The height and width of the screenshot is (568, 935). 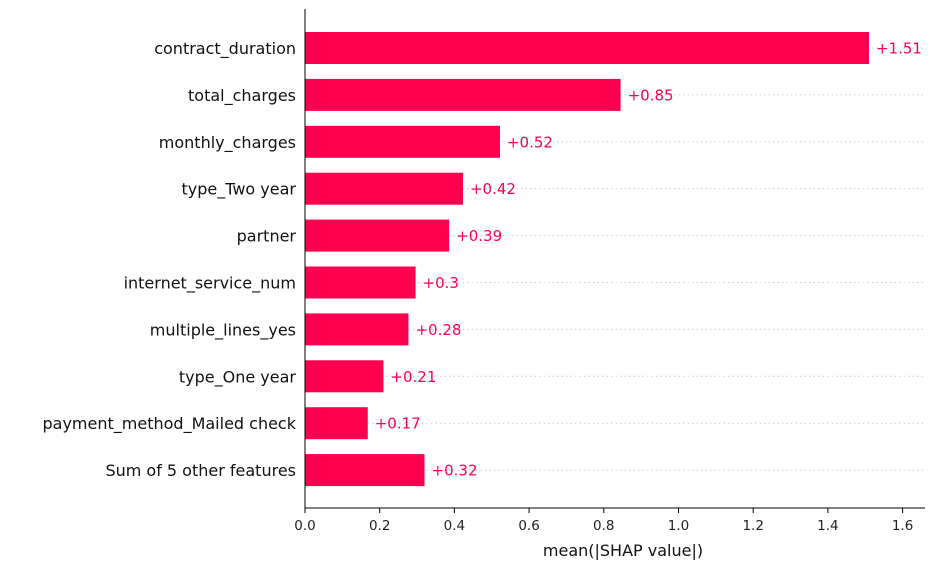 I want to click on x-tick-label: 0.4, so click(x=454, y=526).